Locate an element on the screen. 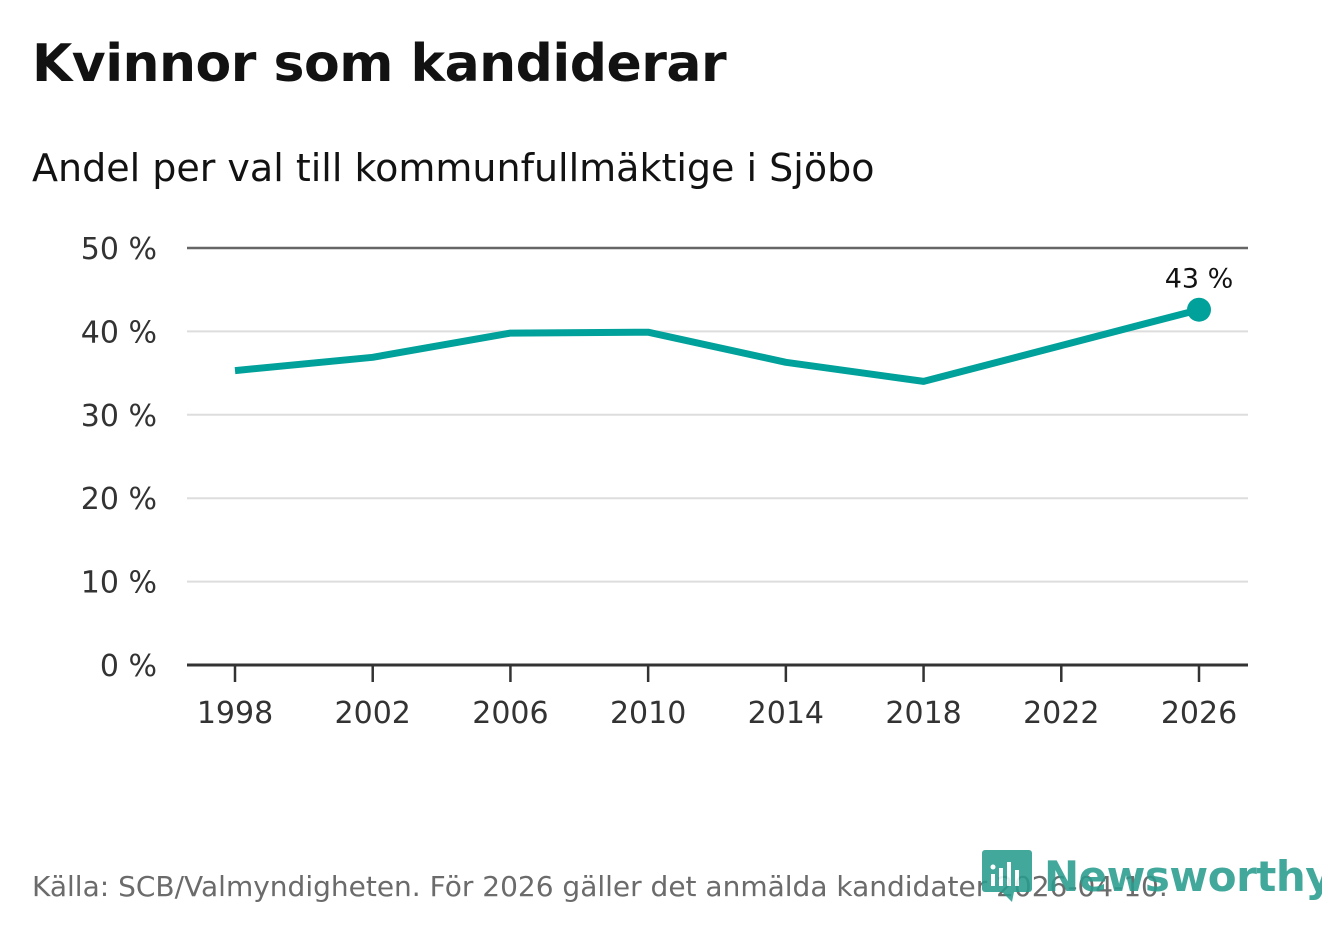 The height and width of the screenshot is (939, 1322). x-tick-label: 2022 is located at coordinates (1061, 713).